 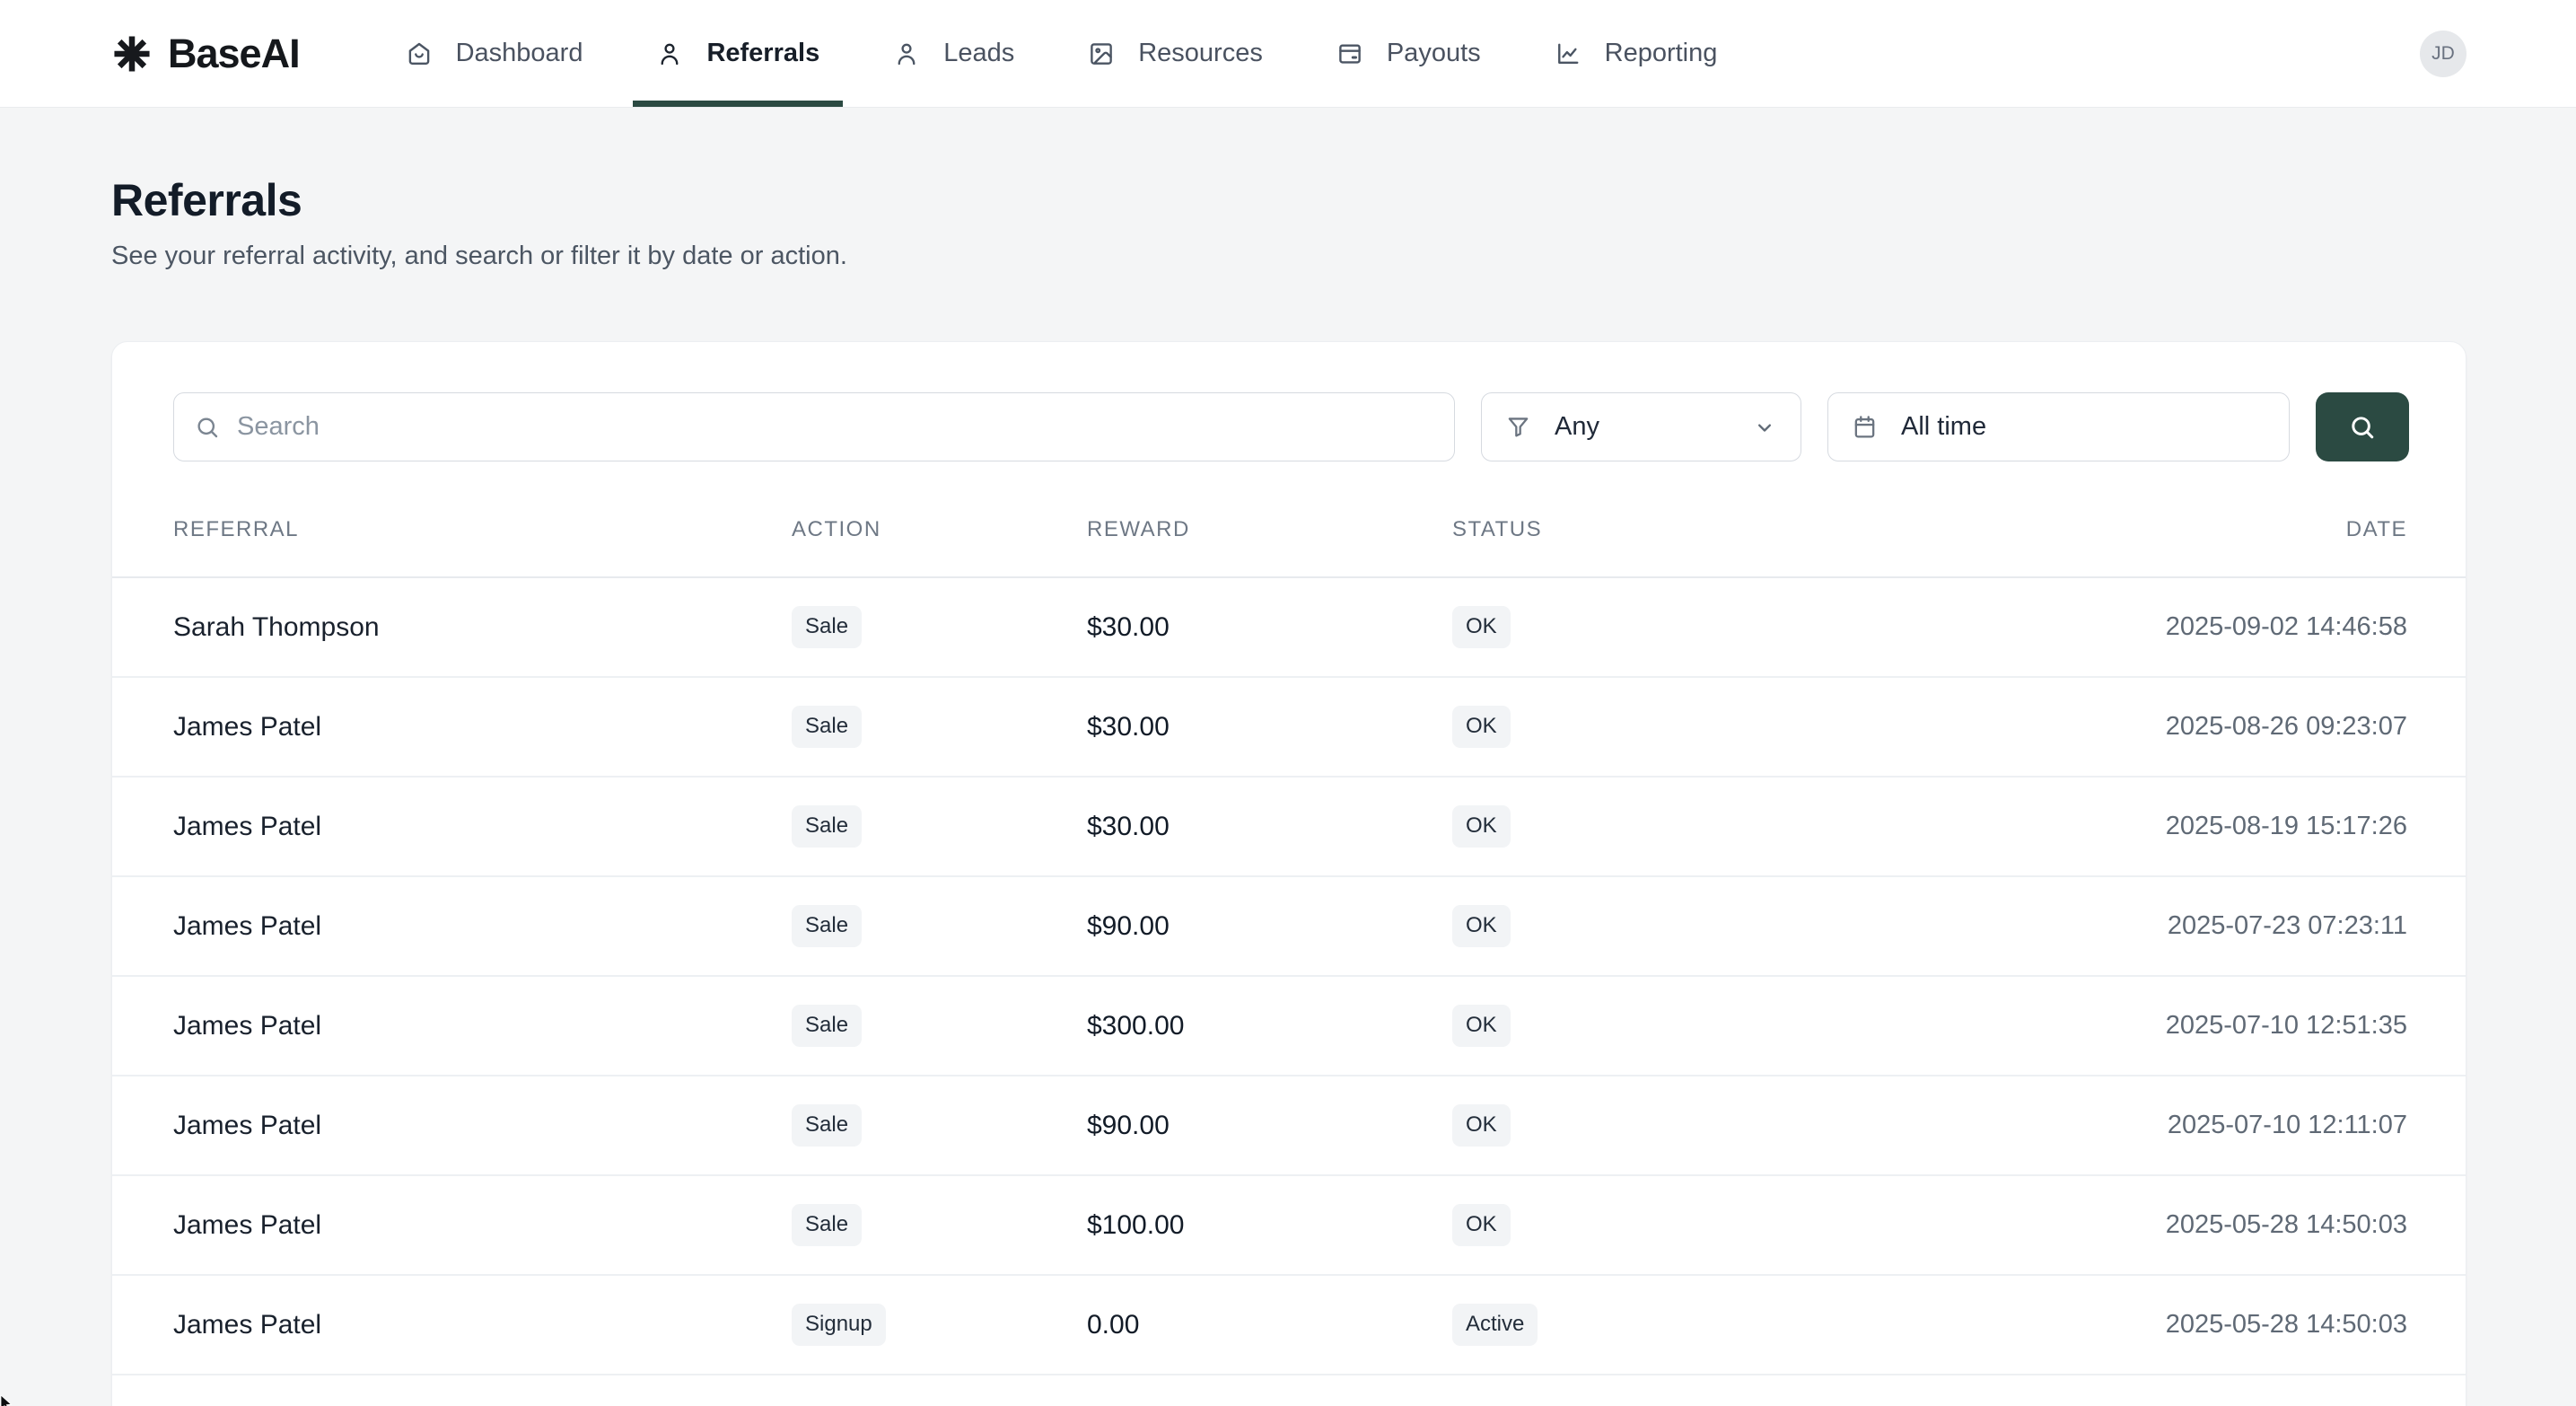 I want to click on nav-label: Dashboard, so click(x=519, y=53).